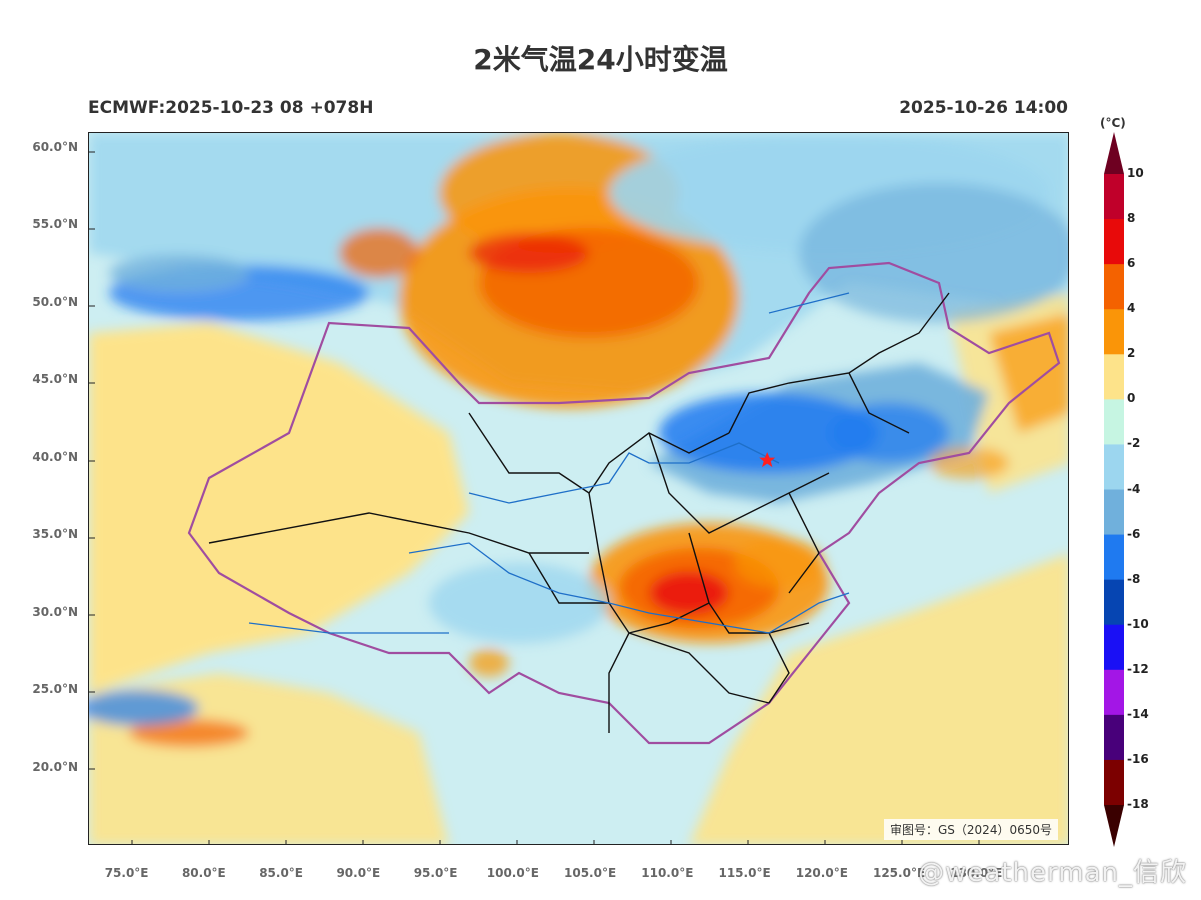 The height and width of the screenshot is (900, 1201). I want to click on colorbar-level-label: 8, so click(1131, 218).